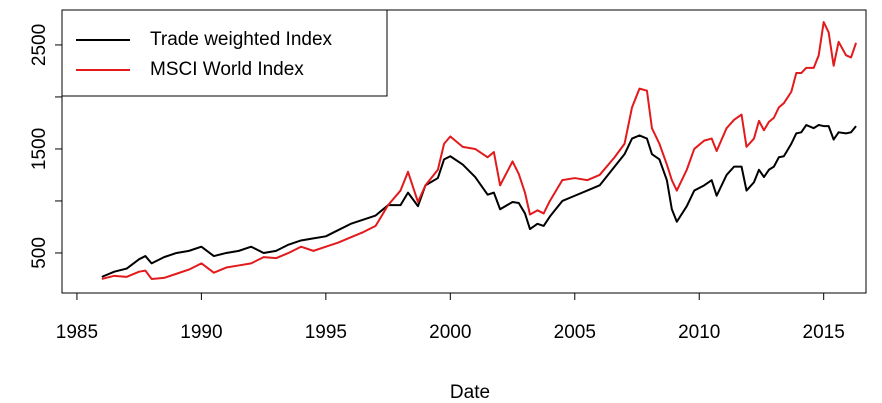 The height and width of the screenshot is (403, 882). What do you see at coordinates (326, 332) in the screenshot?
I see `x-tick-label: 1995` at bounding box center [326, 332].